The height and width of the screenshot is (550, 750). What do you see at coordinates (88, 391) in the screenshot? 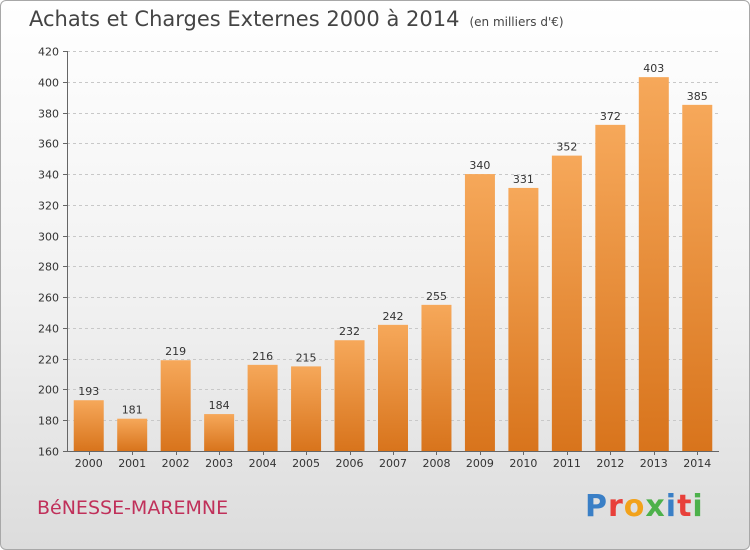
I see `data-label-2000: 193` at bounding box center [88, 391].